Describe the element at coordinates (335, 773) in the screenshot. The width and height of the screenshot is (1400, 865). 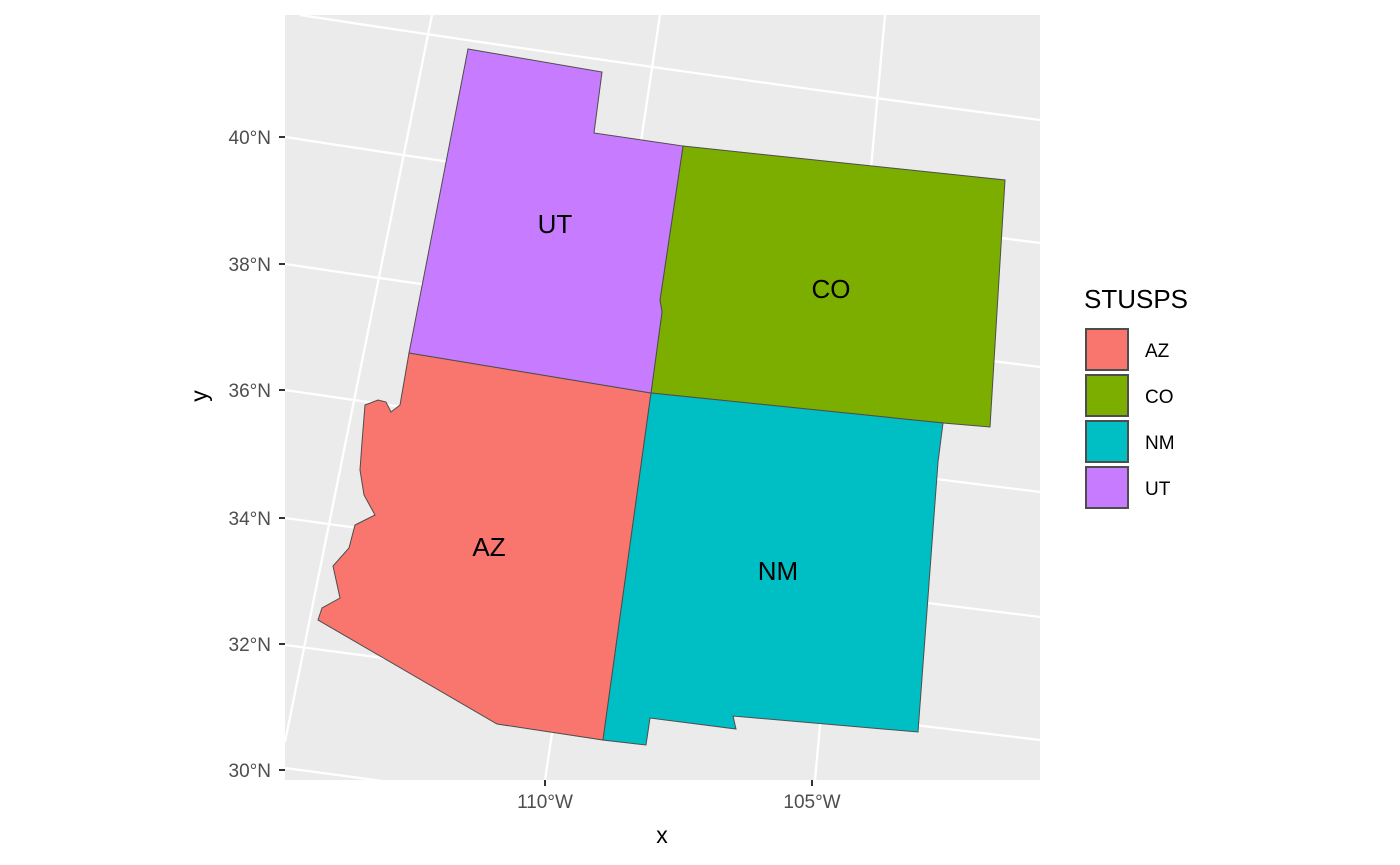
I see `parallel-30n` at that location.